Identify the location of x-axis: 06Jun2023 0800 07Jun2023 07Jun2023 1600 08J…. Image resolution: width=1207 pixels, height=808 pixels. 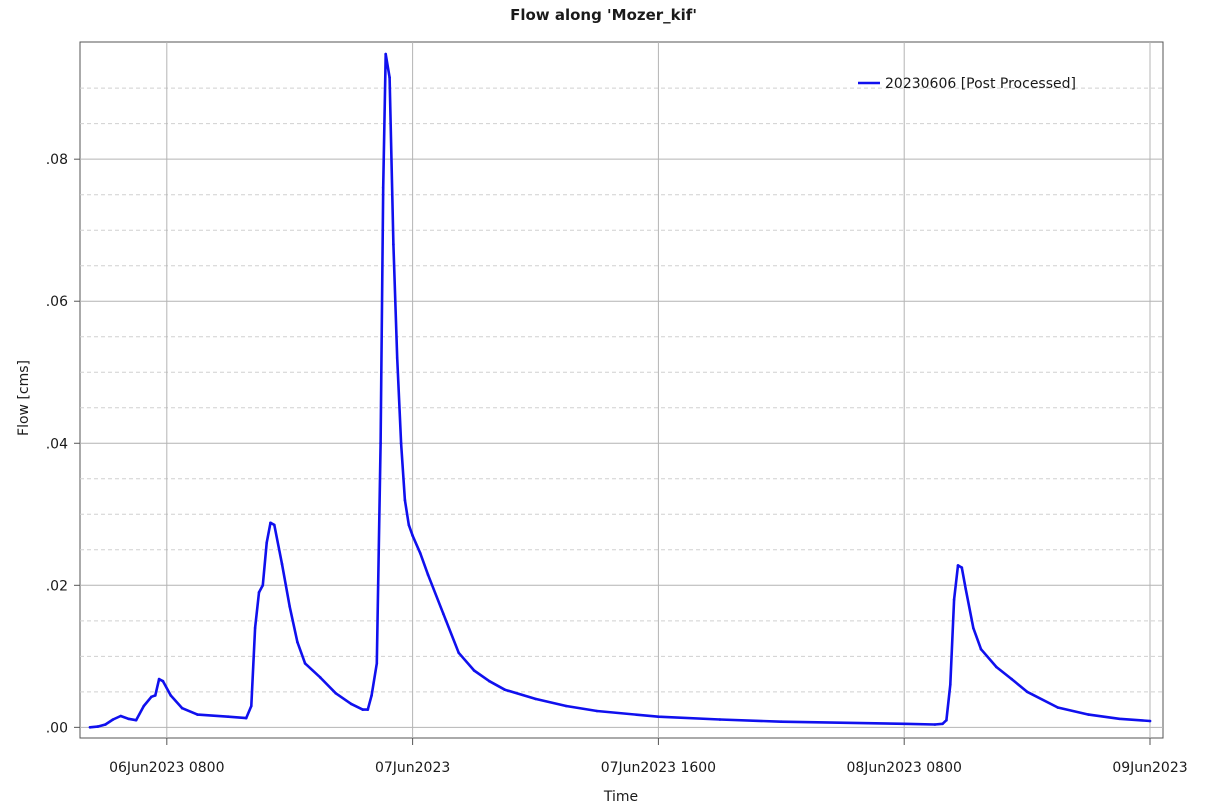
(648, 757).